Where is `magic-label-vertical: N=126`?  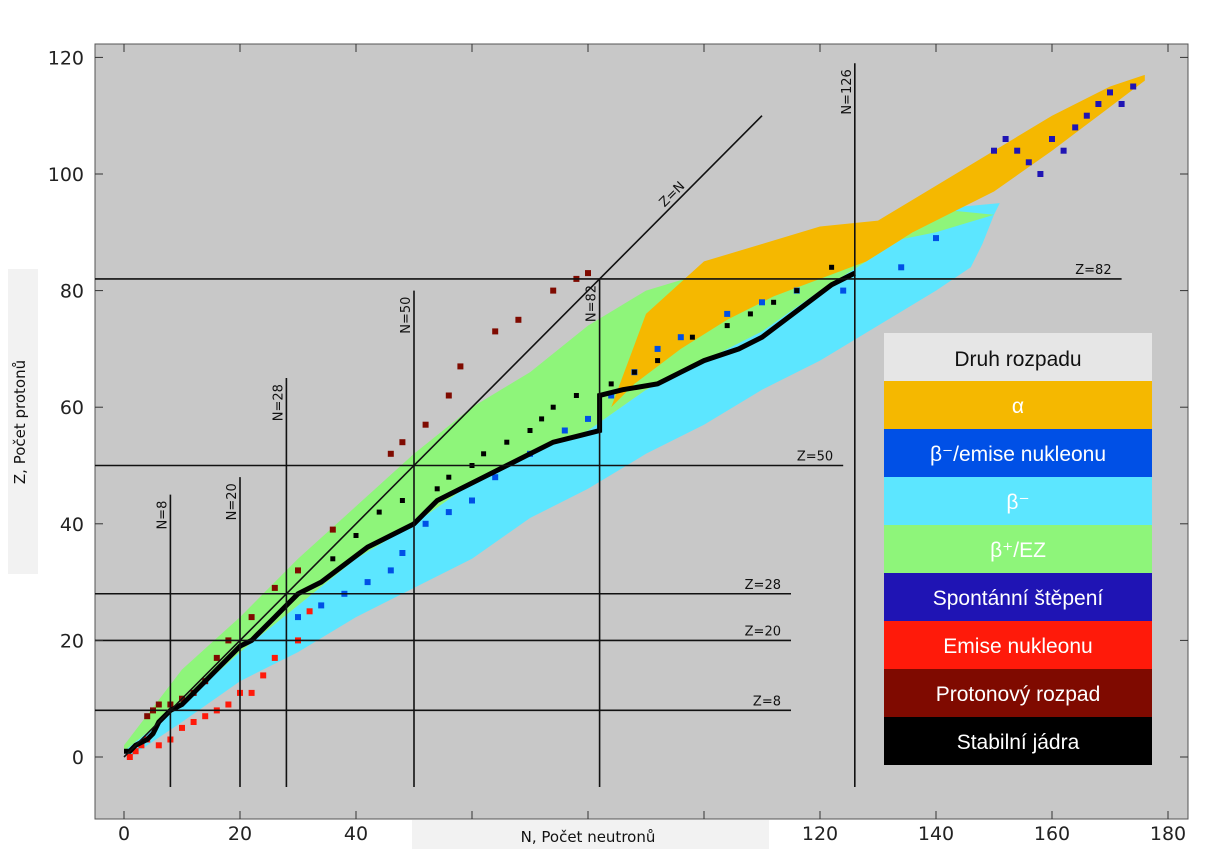
magic-label-vertical: N=126 is located at coordinates (847, 91).